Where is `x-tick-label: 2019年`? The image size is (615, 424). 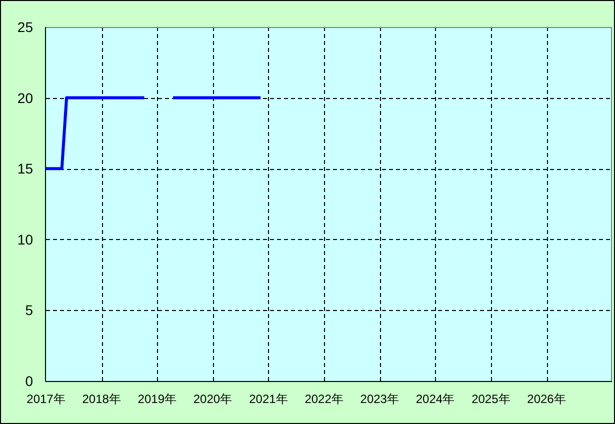 x-tick-label: 2019年 is located at coordinates (157, 399).